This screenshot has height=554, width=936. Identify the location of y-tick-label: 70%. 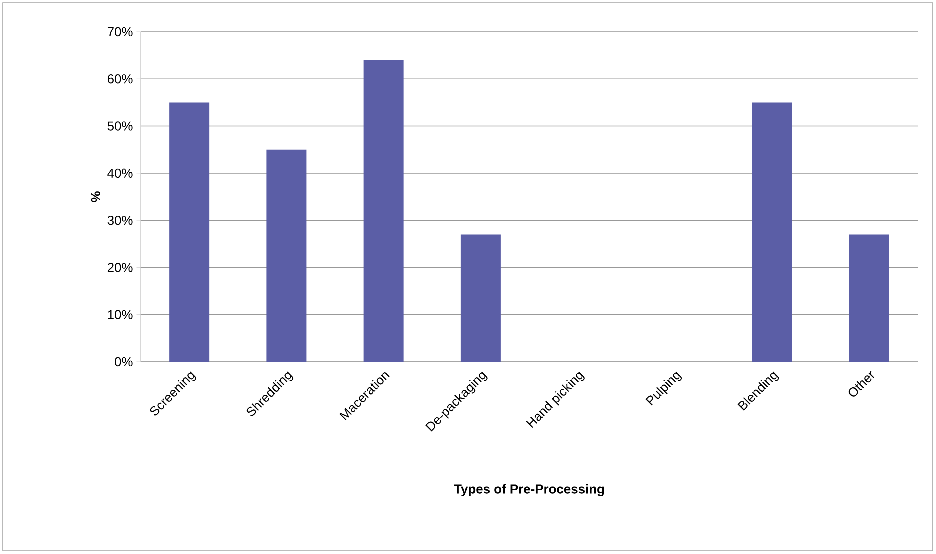
(120, 32).